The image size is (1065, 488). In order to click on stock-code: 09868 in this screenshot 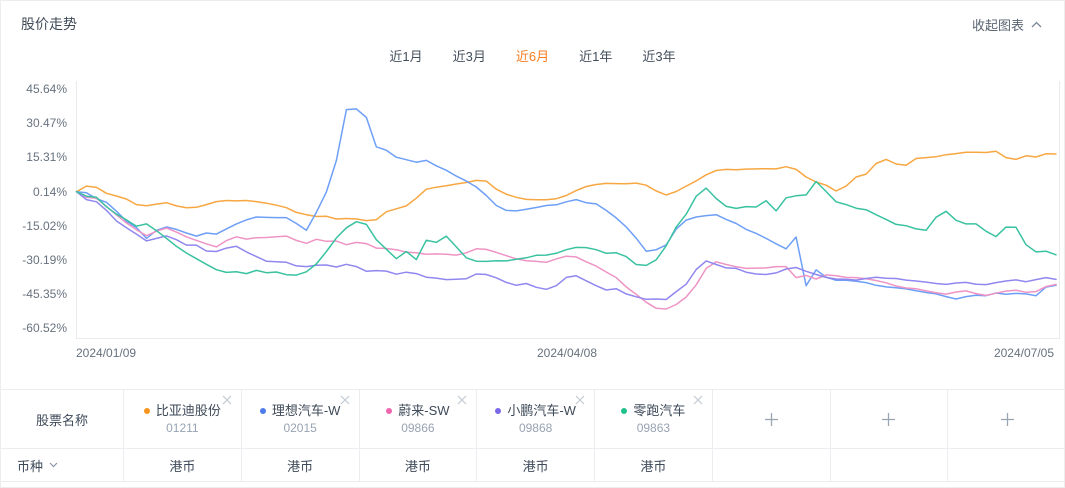, I will do `click(535, 428)`.